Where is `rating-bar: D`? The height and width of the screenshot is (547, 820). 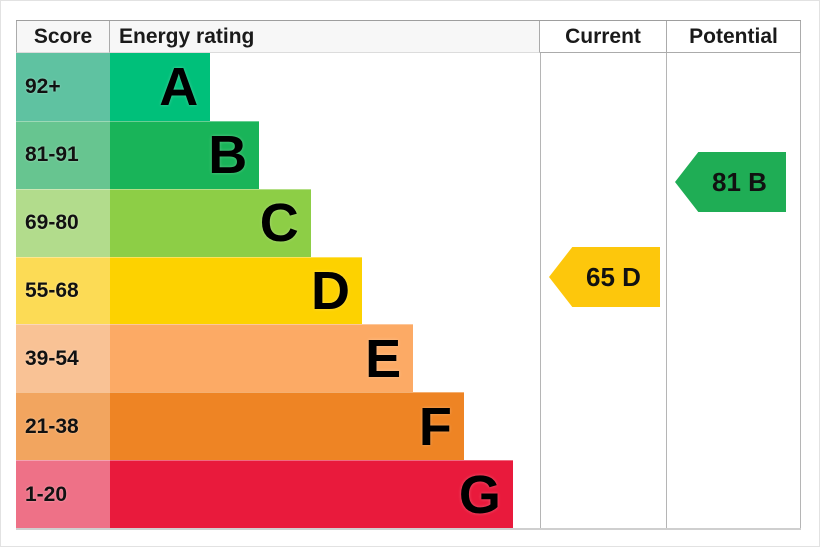
rating-bar: D is located at coordinates (236, 290).